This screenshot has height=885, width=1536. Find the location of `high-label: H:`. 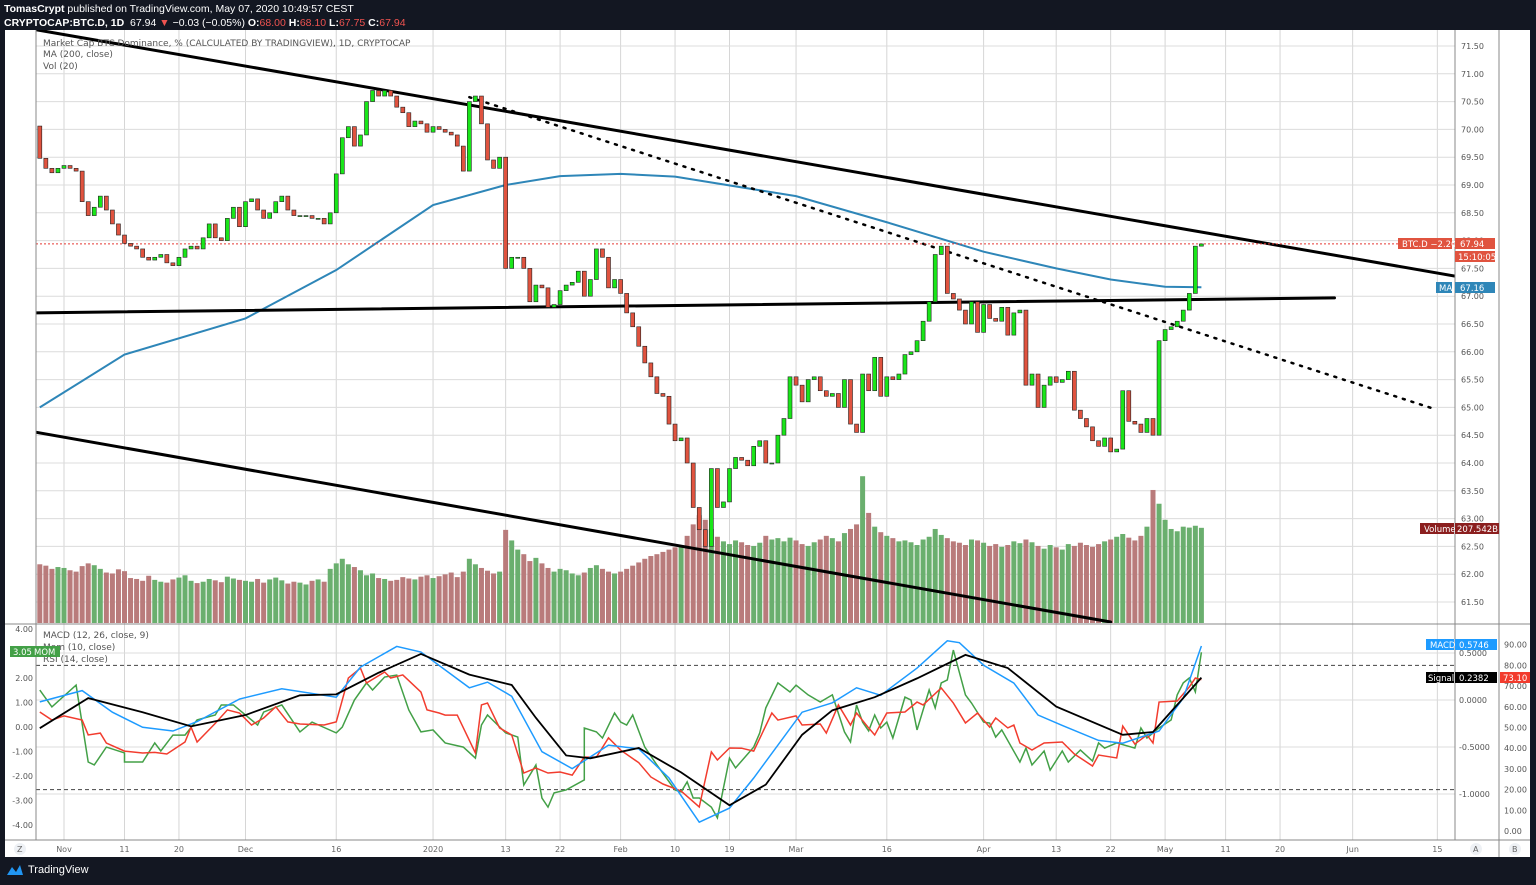

high-label: H: is located at coordinates (294, 23).